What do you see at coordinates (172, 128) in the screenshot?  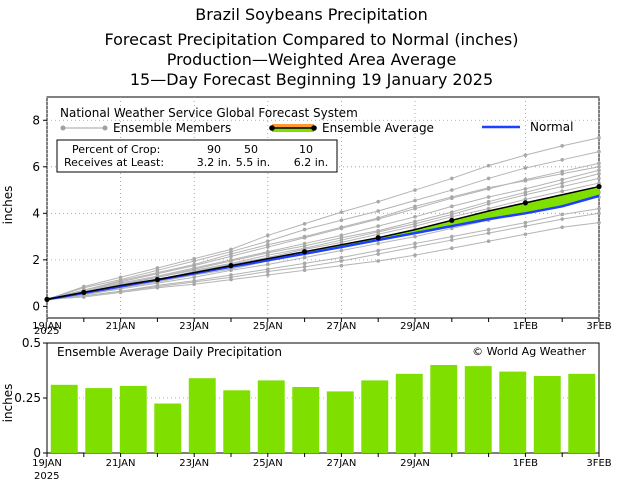 I see `legend-members-text: Ensemble Members` at bounding box center [172, 128].